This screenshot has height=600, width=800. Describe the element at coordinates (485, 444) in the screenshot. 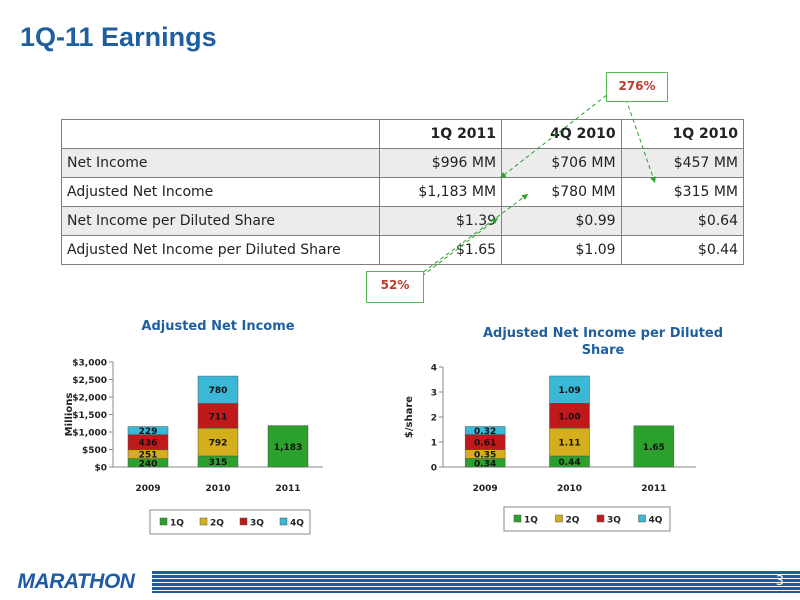

I see `bar-value-label: 0.61` at that location.